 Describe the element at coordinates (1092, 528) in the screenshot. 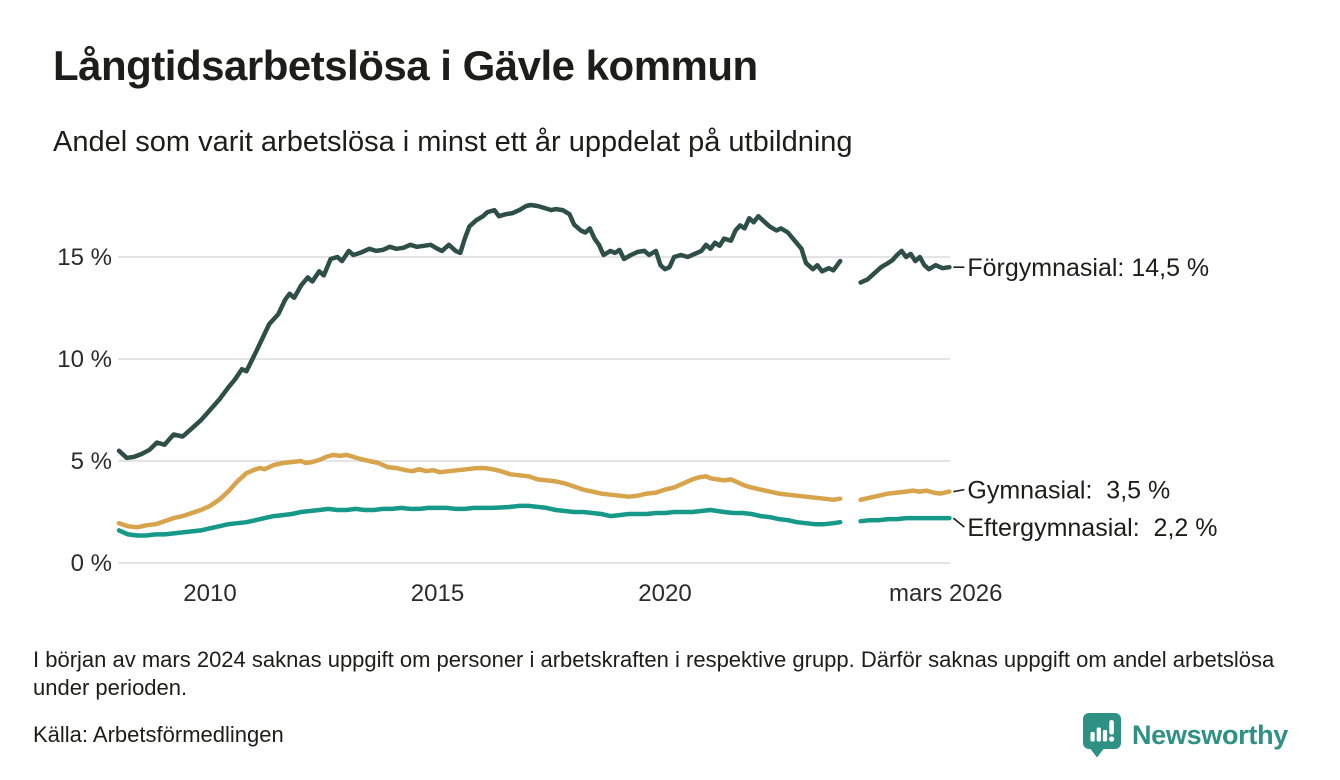

I see `end-label-eftergymnasial: Eftergymnasial: 2,2 %` at that location.